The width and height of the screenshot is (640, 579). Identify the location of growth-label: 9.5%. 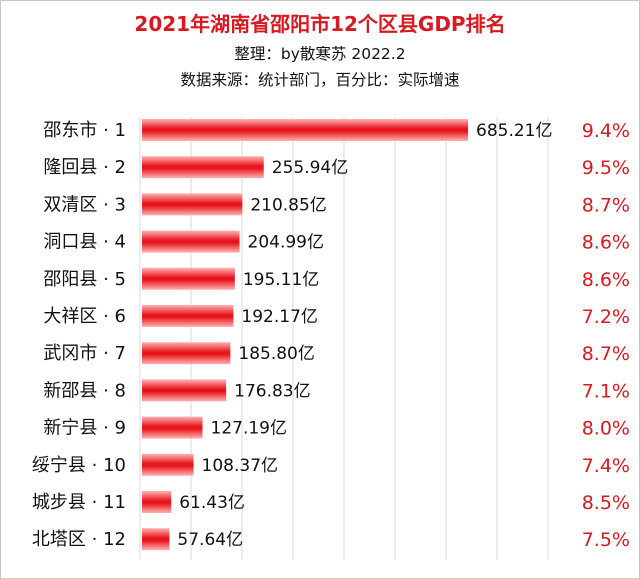
(606, 168).